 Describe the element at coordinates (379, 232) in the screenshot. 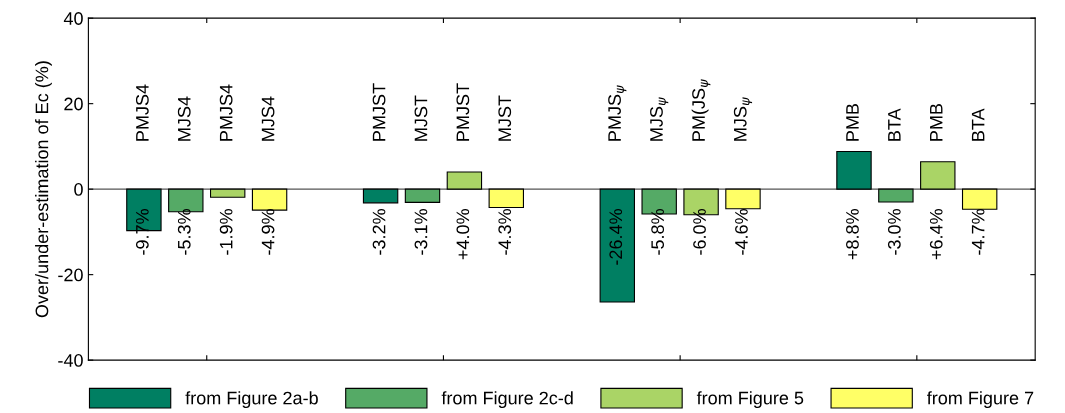

I see `data-label: -3.2%` at that location.